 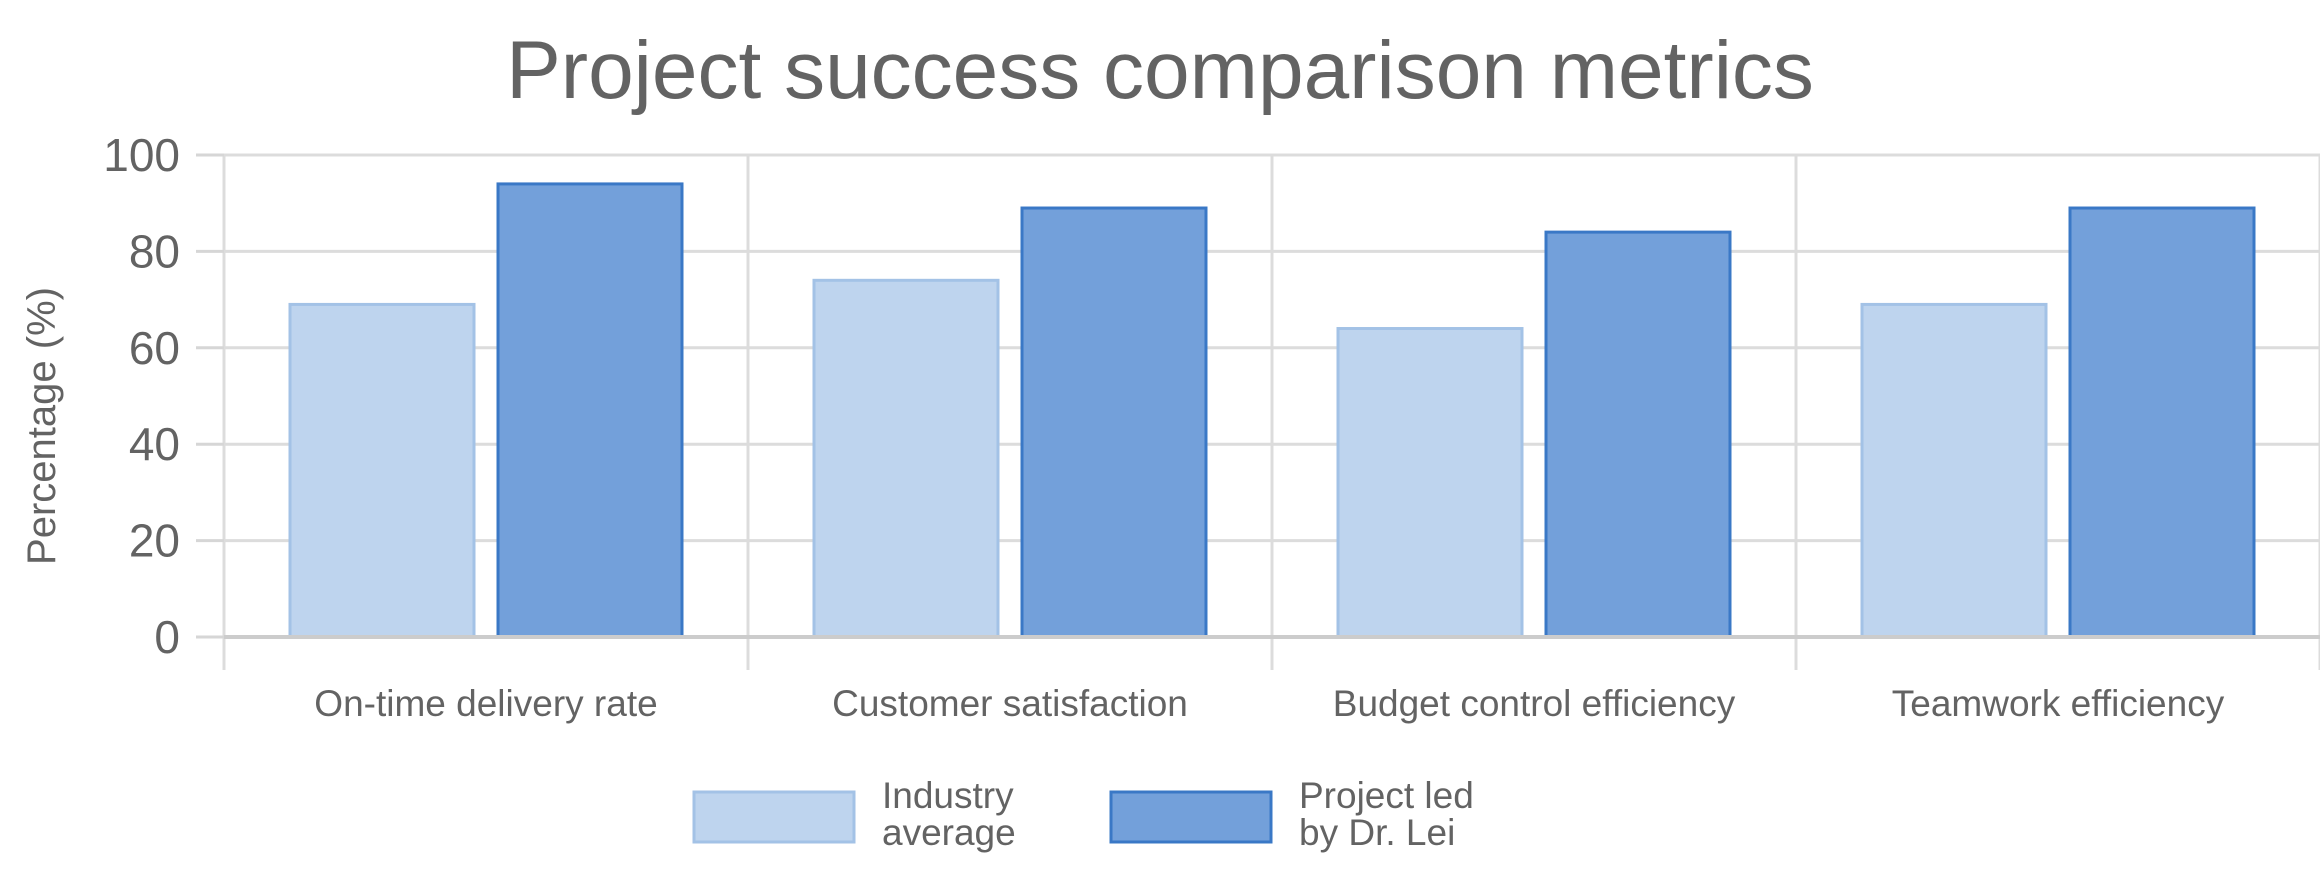 I want to click on legend-label: by Dr. Lei, so click(x=1377, y=832).